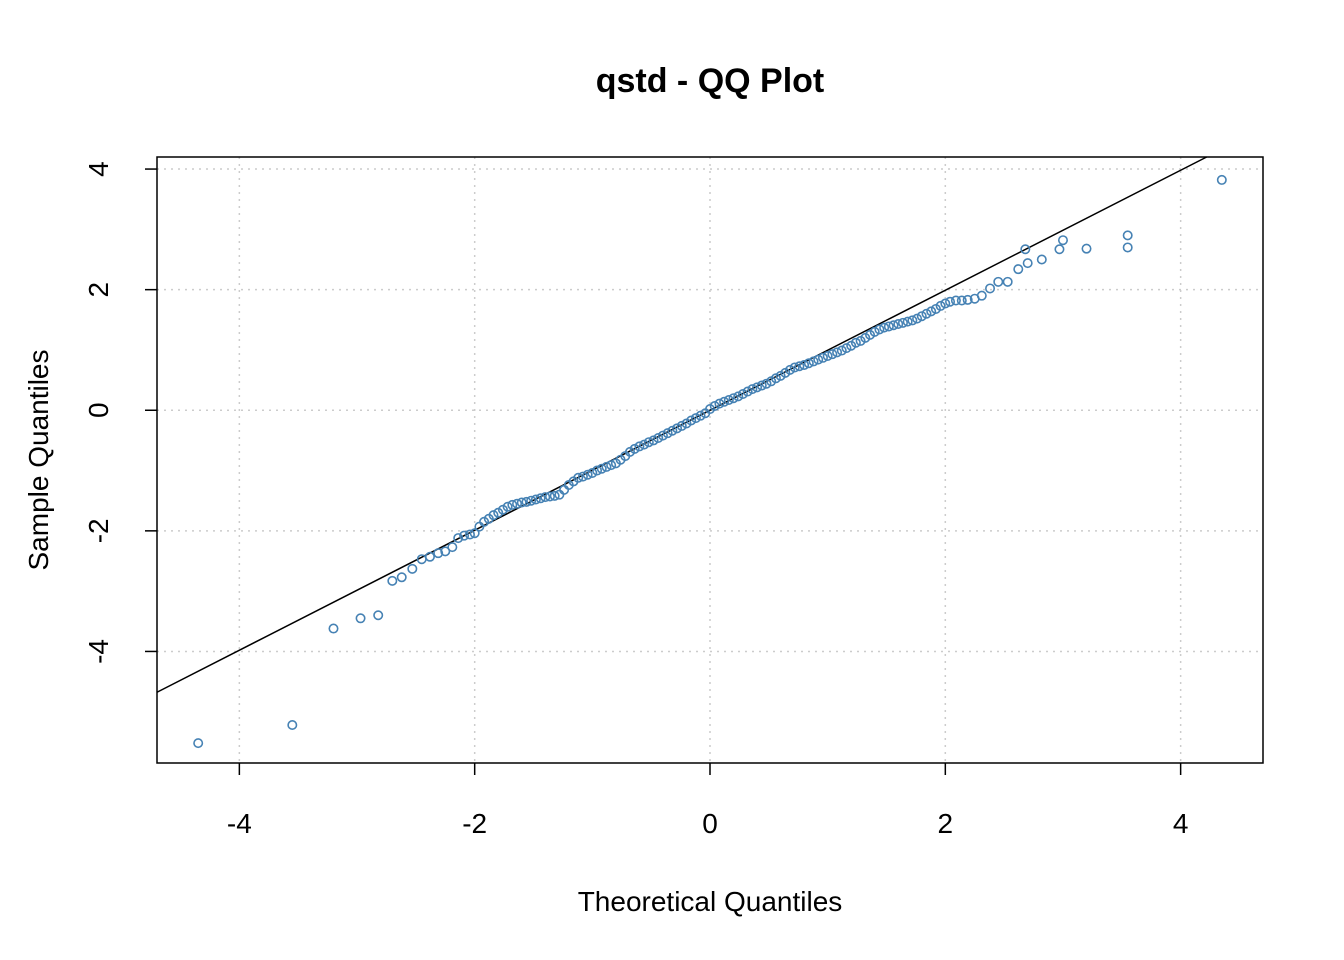 The image size is (1344, 960). Describe the element at coordinates (710, 823) in the screenshot. I see `x-tick-label: 0` at that location.